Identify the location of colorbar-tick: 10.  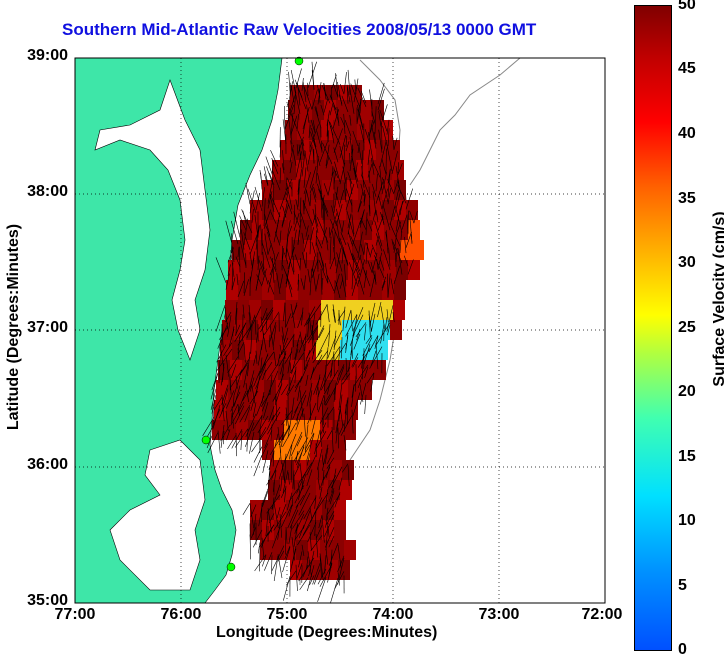
(687, 520).